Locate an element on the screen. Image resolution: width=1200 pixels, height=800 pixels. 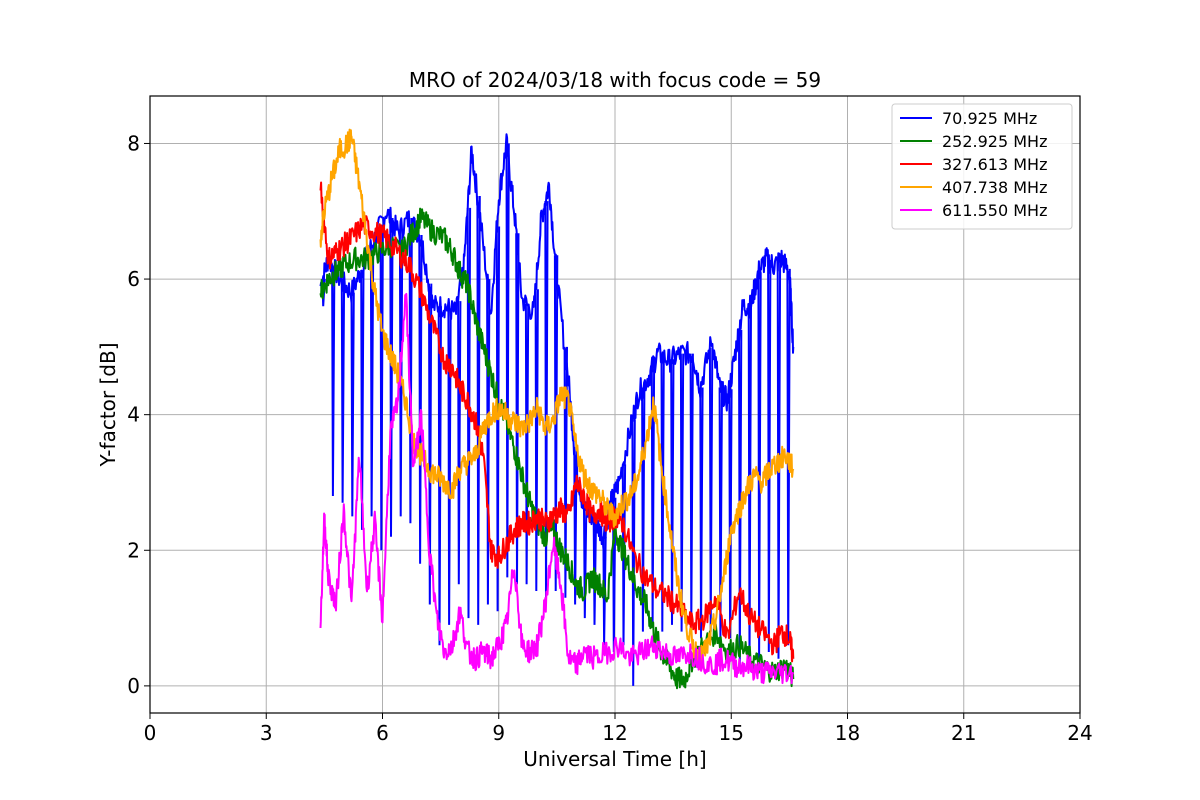
x-tick-label: 9 is located at coordinates (498, 733).